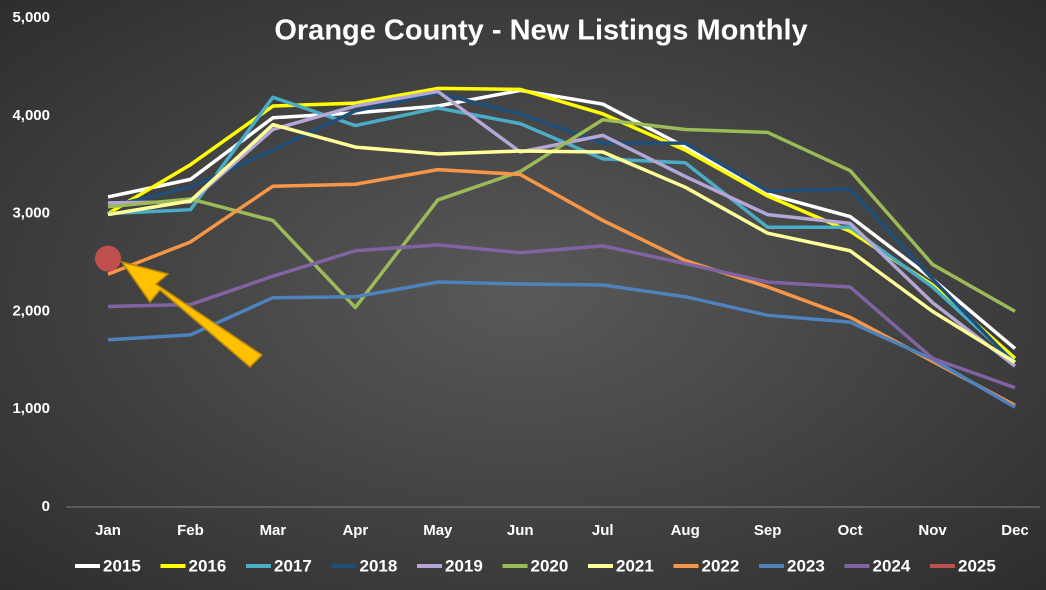 The image size is (1046, 590). What do you see at coordinates (31, 115) in the screenshot?
I see `y-tick-label: 4,000` at bounding box center [31, 115].